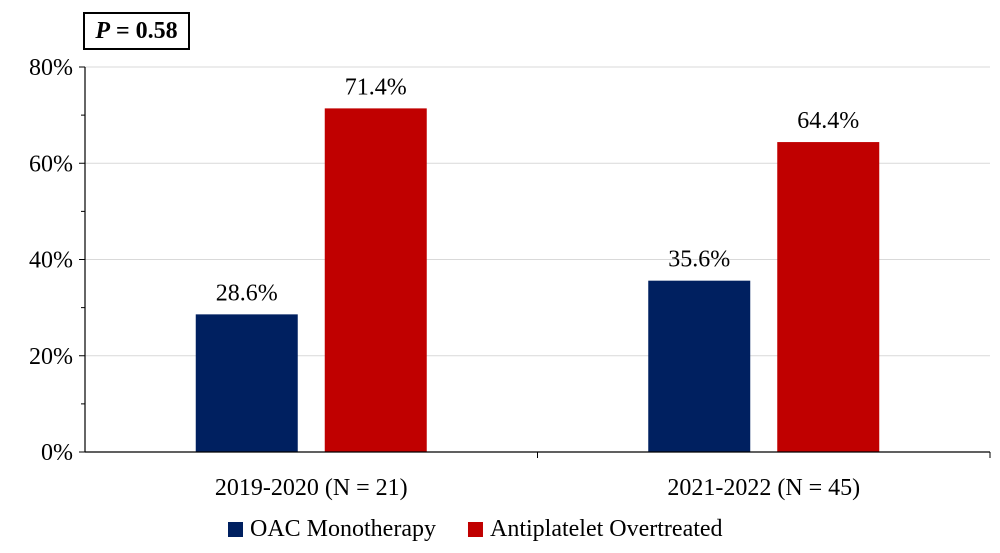 The height and width of the screenshot is (553, 1000). What do you see at coordinates (102, 31) in the screenshot?
I see `p-value-letter: P` at bounding box center [102, 31].